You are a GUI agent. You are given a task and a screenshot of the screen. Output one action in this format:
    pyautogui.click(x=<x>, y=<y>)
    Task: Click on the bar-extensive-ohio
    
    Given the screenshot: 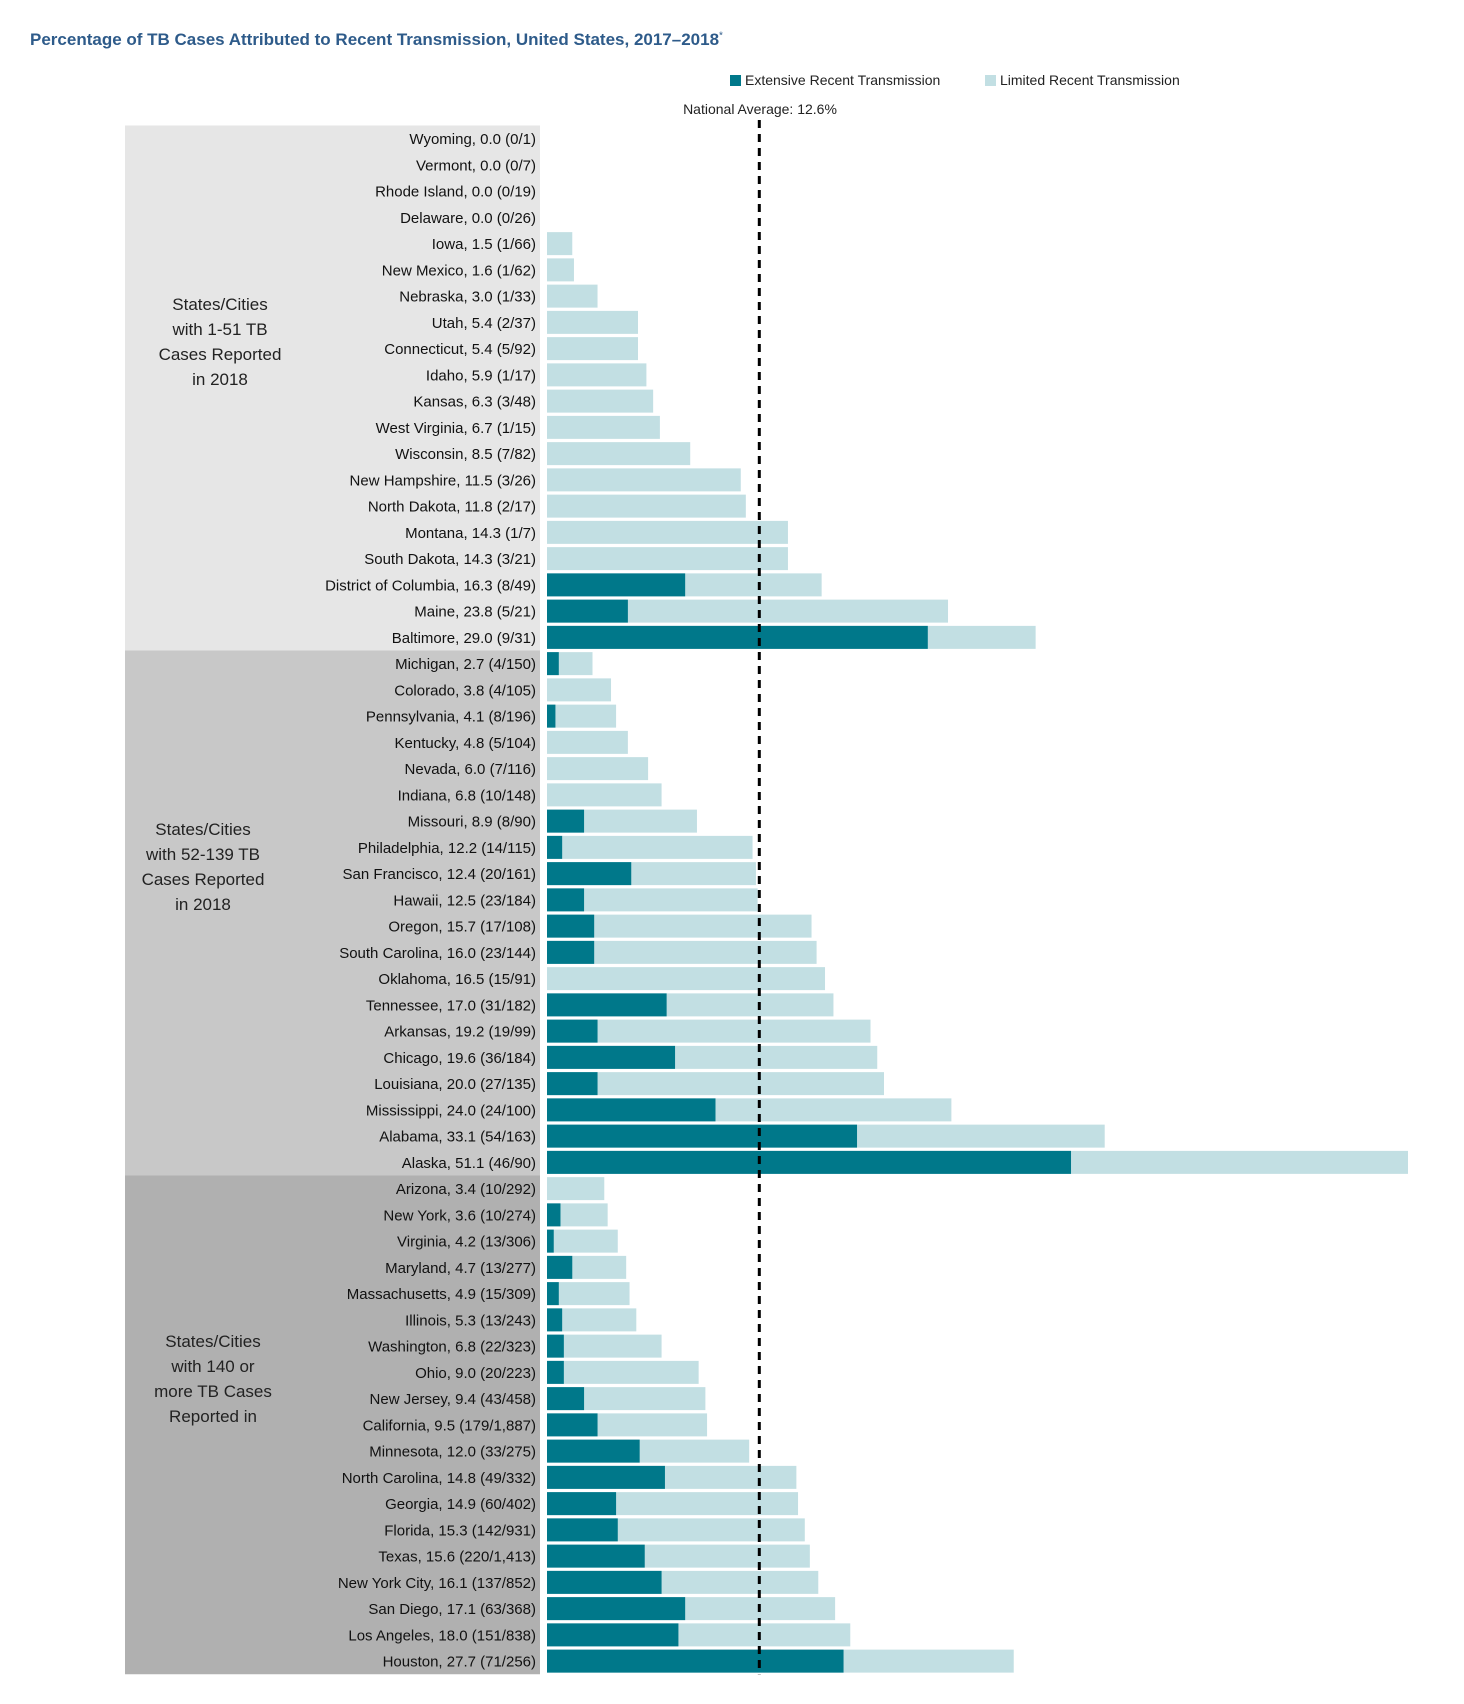 What is the action you would take?
    pyautogui.click(x=555, y=1372)
    